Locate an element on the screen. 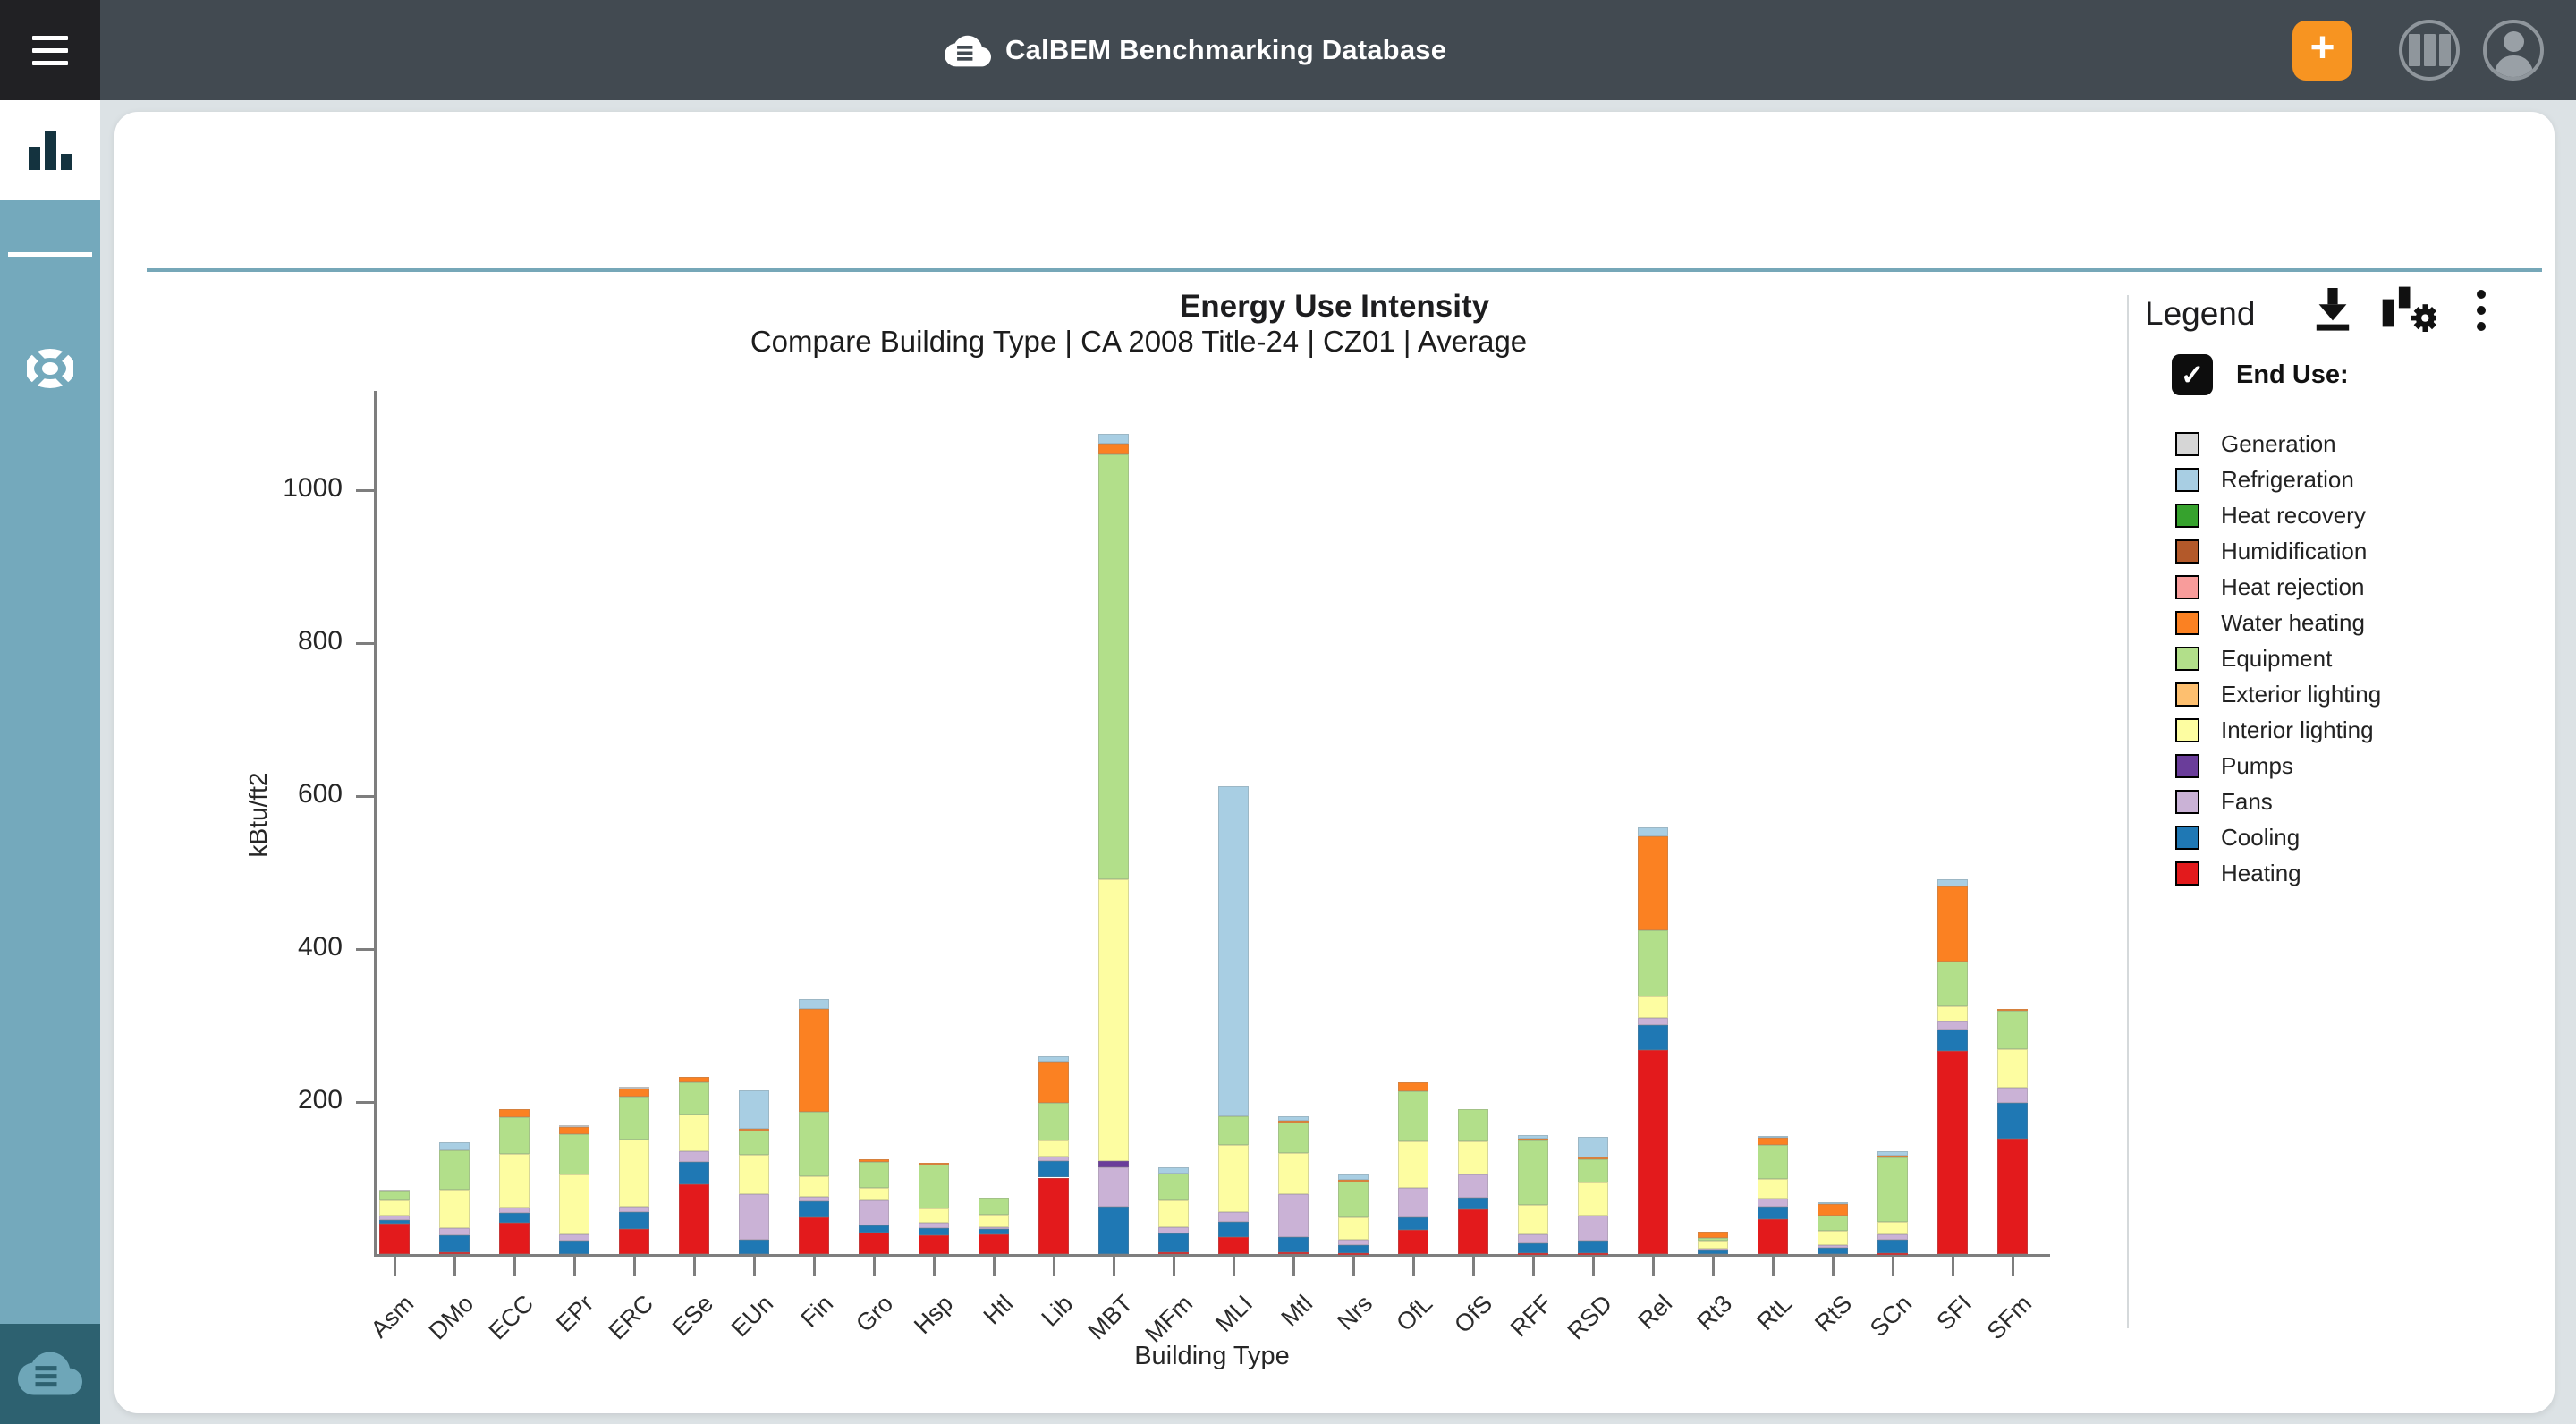 This screenshot has width=2576, height=1424. legend-item-pumps: Pumps is located at coordinates (2356, 766).